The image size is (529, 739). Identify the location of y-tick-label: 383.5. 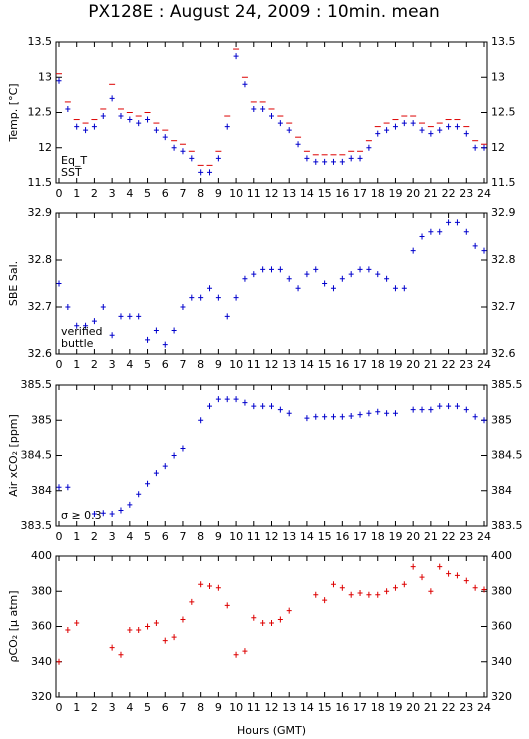
(37, 525).